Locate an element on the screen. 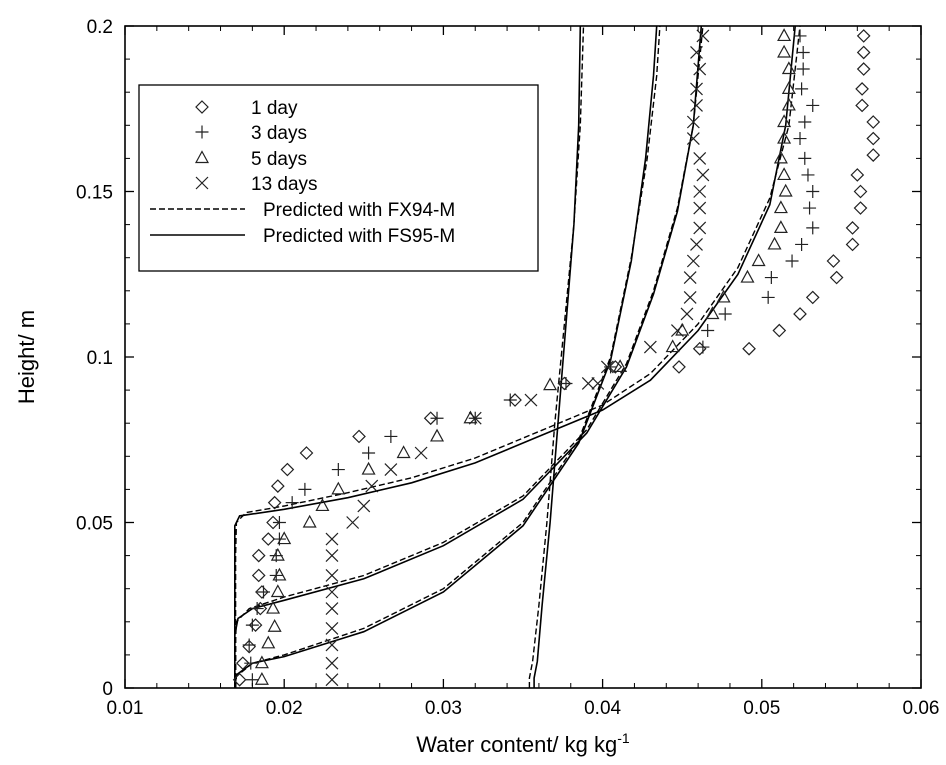 The height and width of the screenshot is (765, 946). x-axis-title-text: Water content/ kg kg is located at coordinates (516, 744).